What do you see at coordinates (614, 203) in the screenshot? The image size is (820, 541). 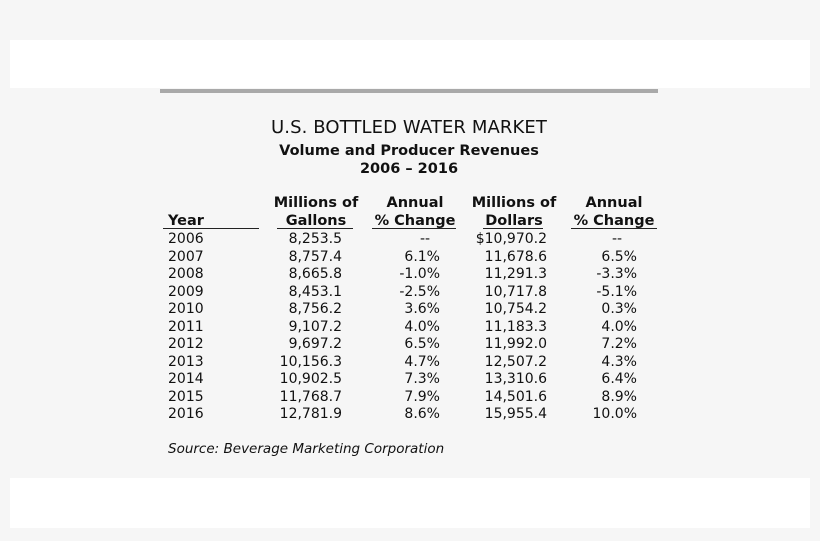 I see `header-dollars-change-line1: Annual` at bounding box center [614, 203].